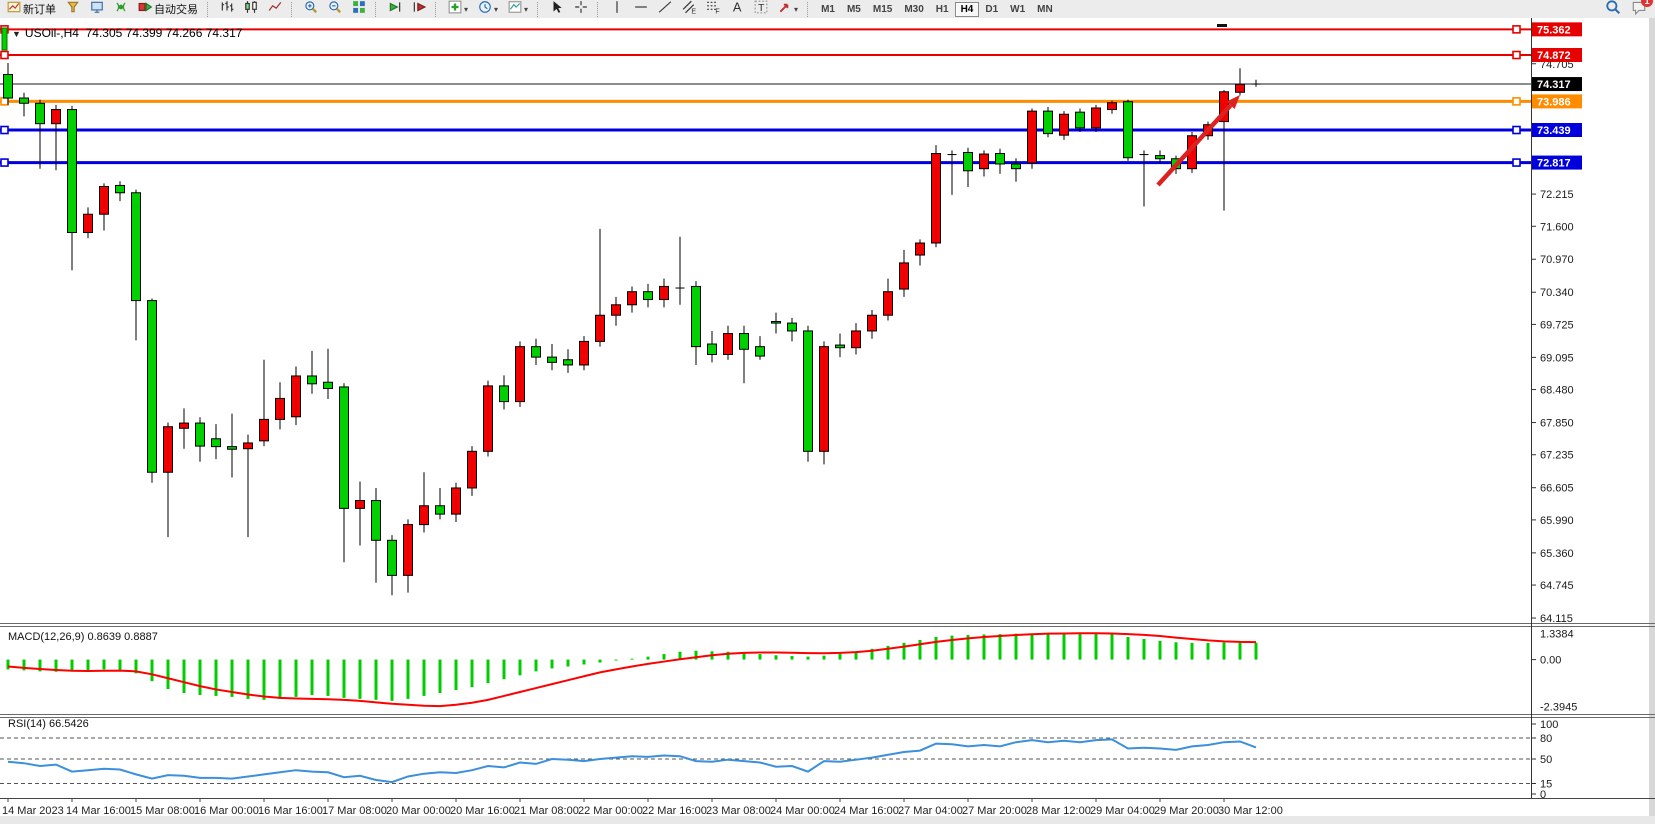  What do you see at coordinates (121, 9) in the screenshot?
I see `signals-icon` at bounding box center [121, 9].